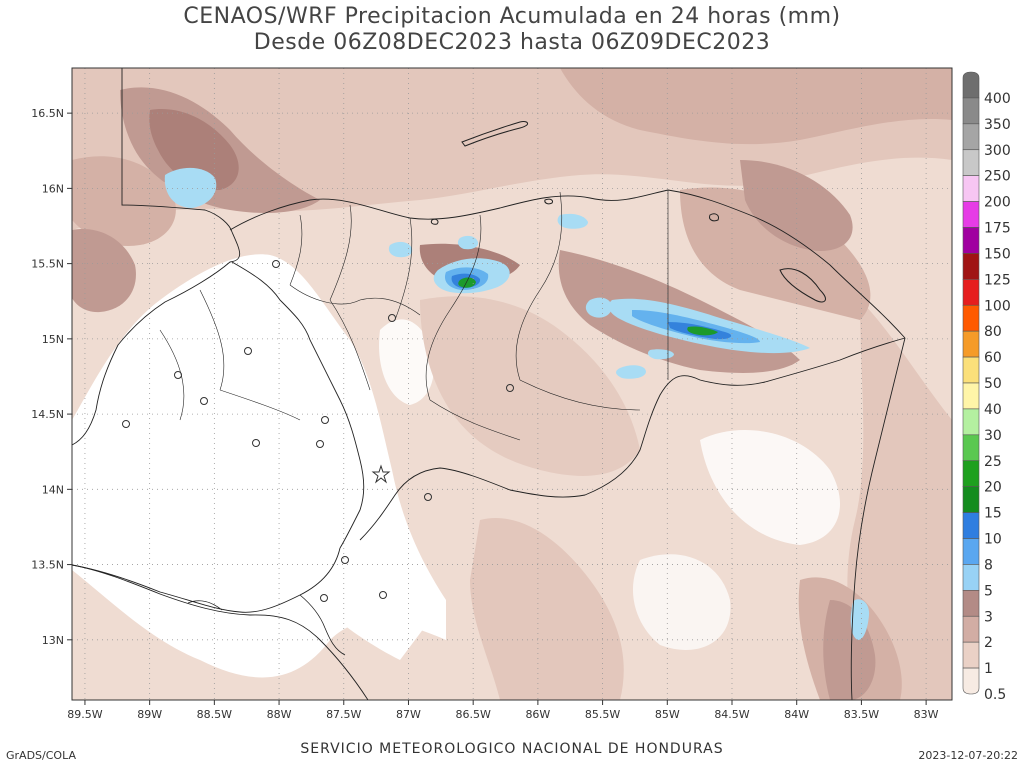 The width and height of the screenshot is (1024, 768). Describe the element at coordinates (997, 280) in the screenshot. I see `legend-label: 125` at that location.